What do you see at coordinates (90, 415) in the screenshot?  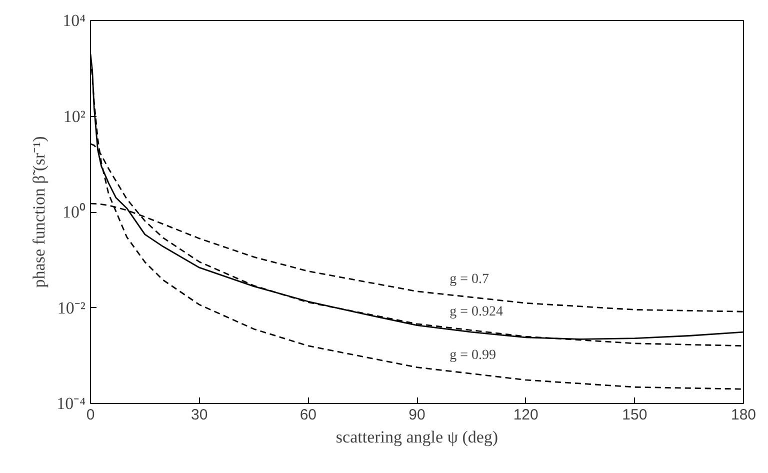 I see `x-tick-label: 0` at bounding box center [90, 415].